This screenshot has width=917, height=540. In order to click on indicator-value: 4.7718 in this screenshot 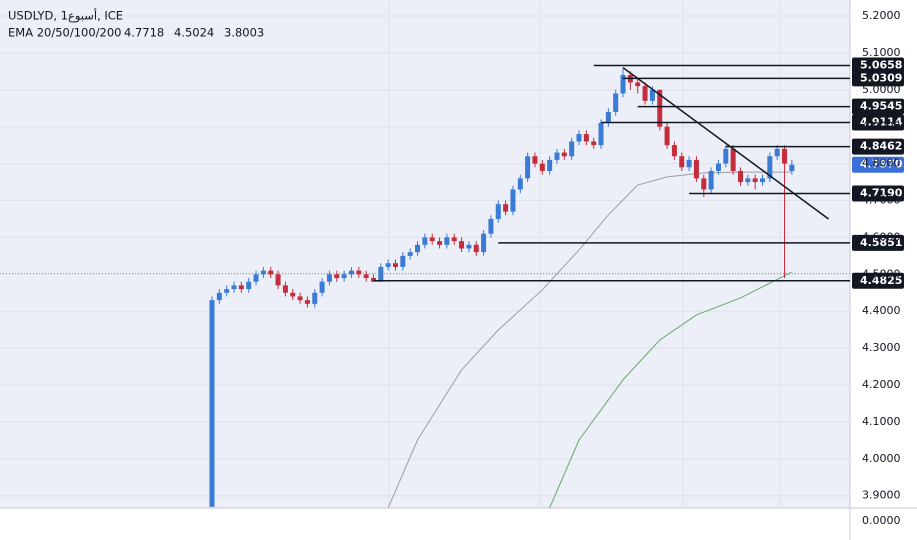, I will do `click(144, 33)`.